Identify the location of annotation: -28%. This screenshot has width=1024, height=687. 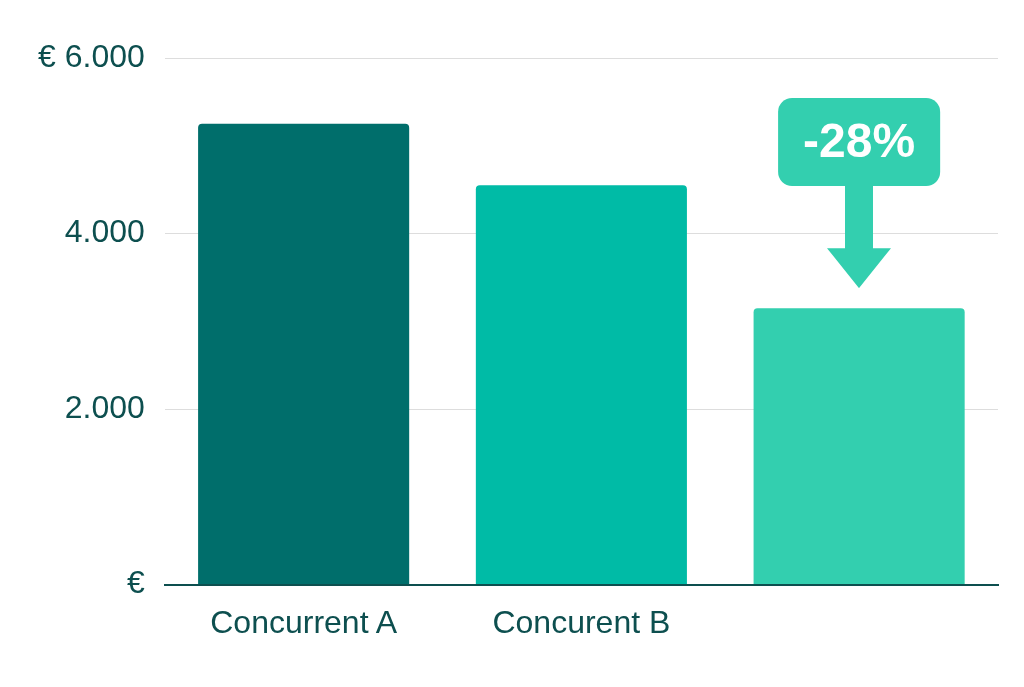
(859, 141).